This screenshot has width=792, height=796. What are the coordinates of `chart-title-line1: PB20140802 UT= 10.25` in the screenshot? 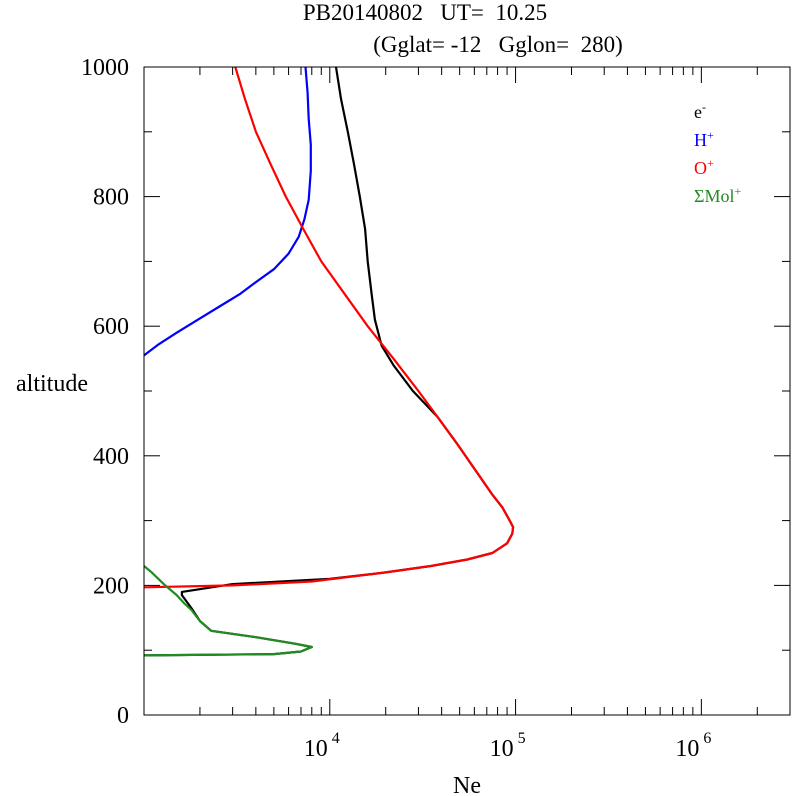 It's located at (425, 12).